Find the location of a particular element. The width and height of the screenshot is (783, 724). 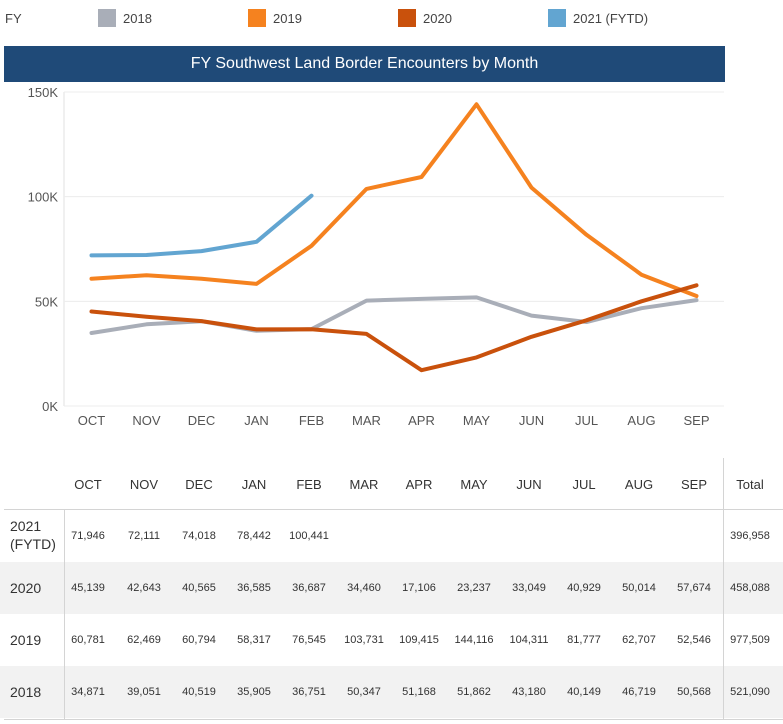

table-header-cell: NOV is located at coordinates (144, 484).